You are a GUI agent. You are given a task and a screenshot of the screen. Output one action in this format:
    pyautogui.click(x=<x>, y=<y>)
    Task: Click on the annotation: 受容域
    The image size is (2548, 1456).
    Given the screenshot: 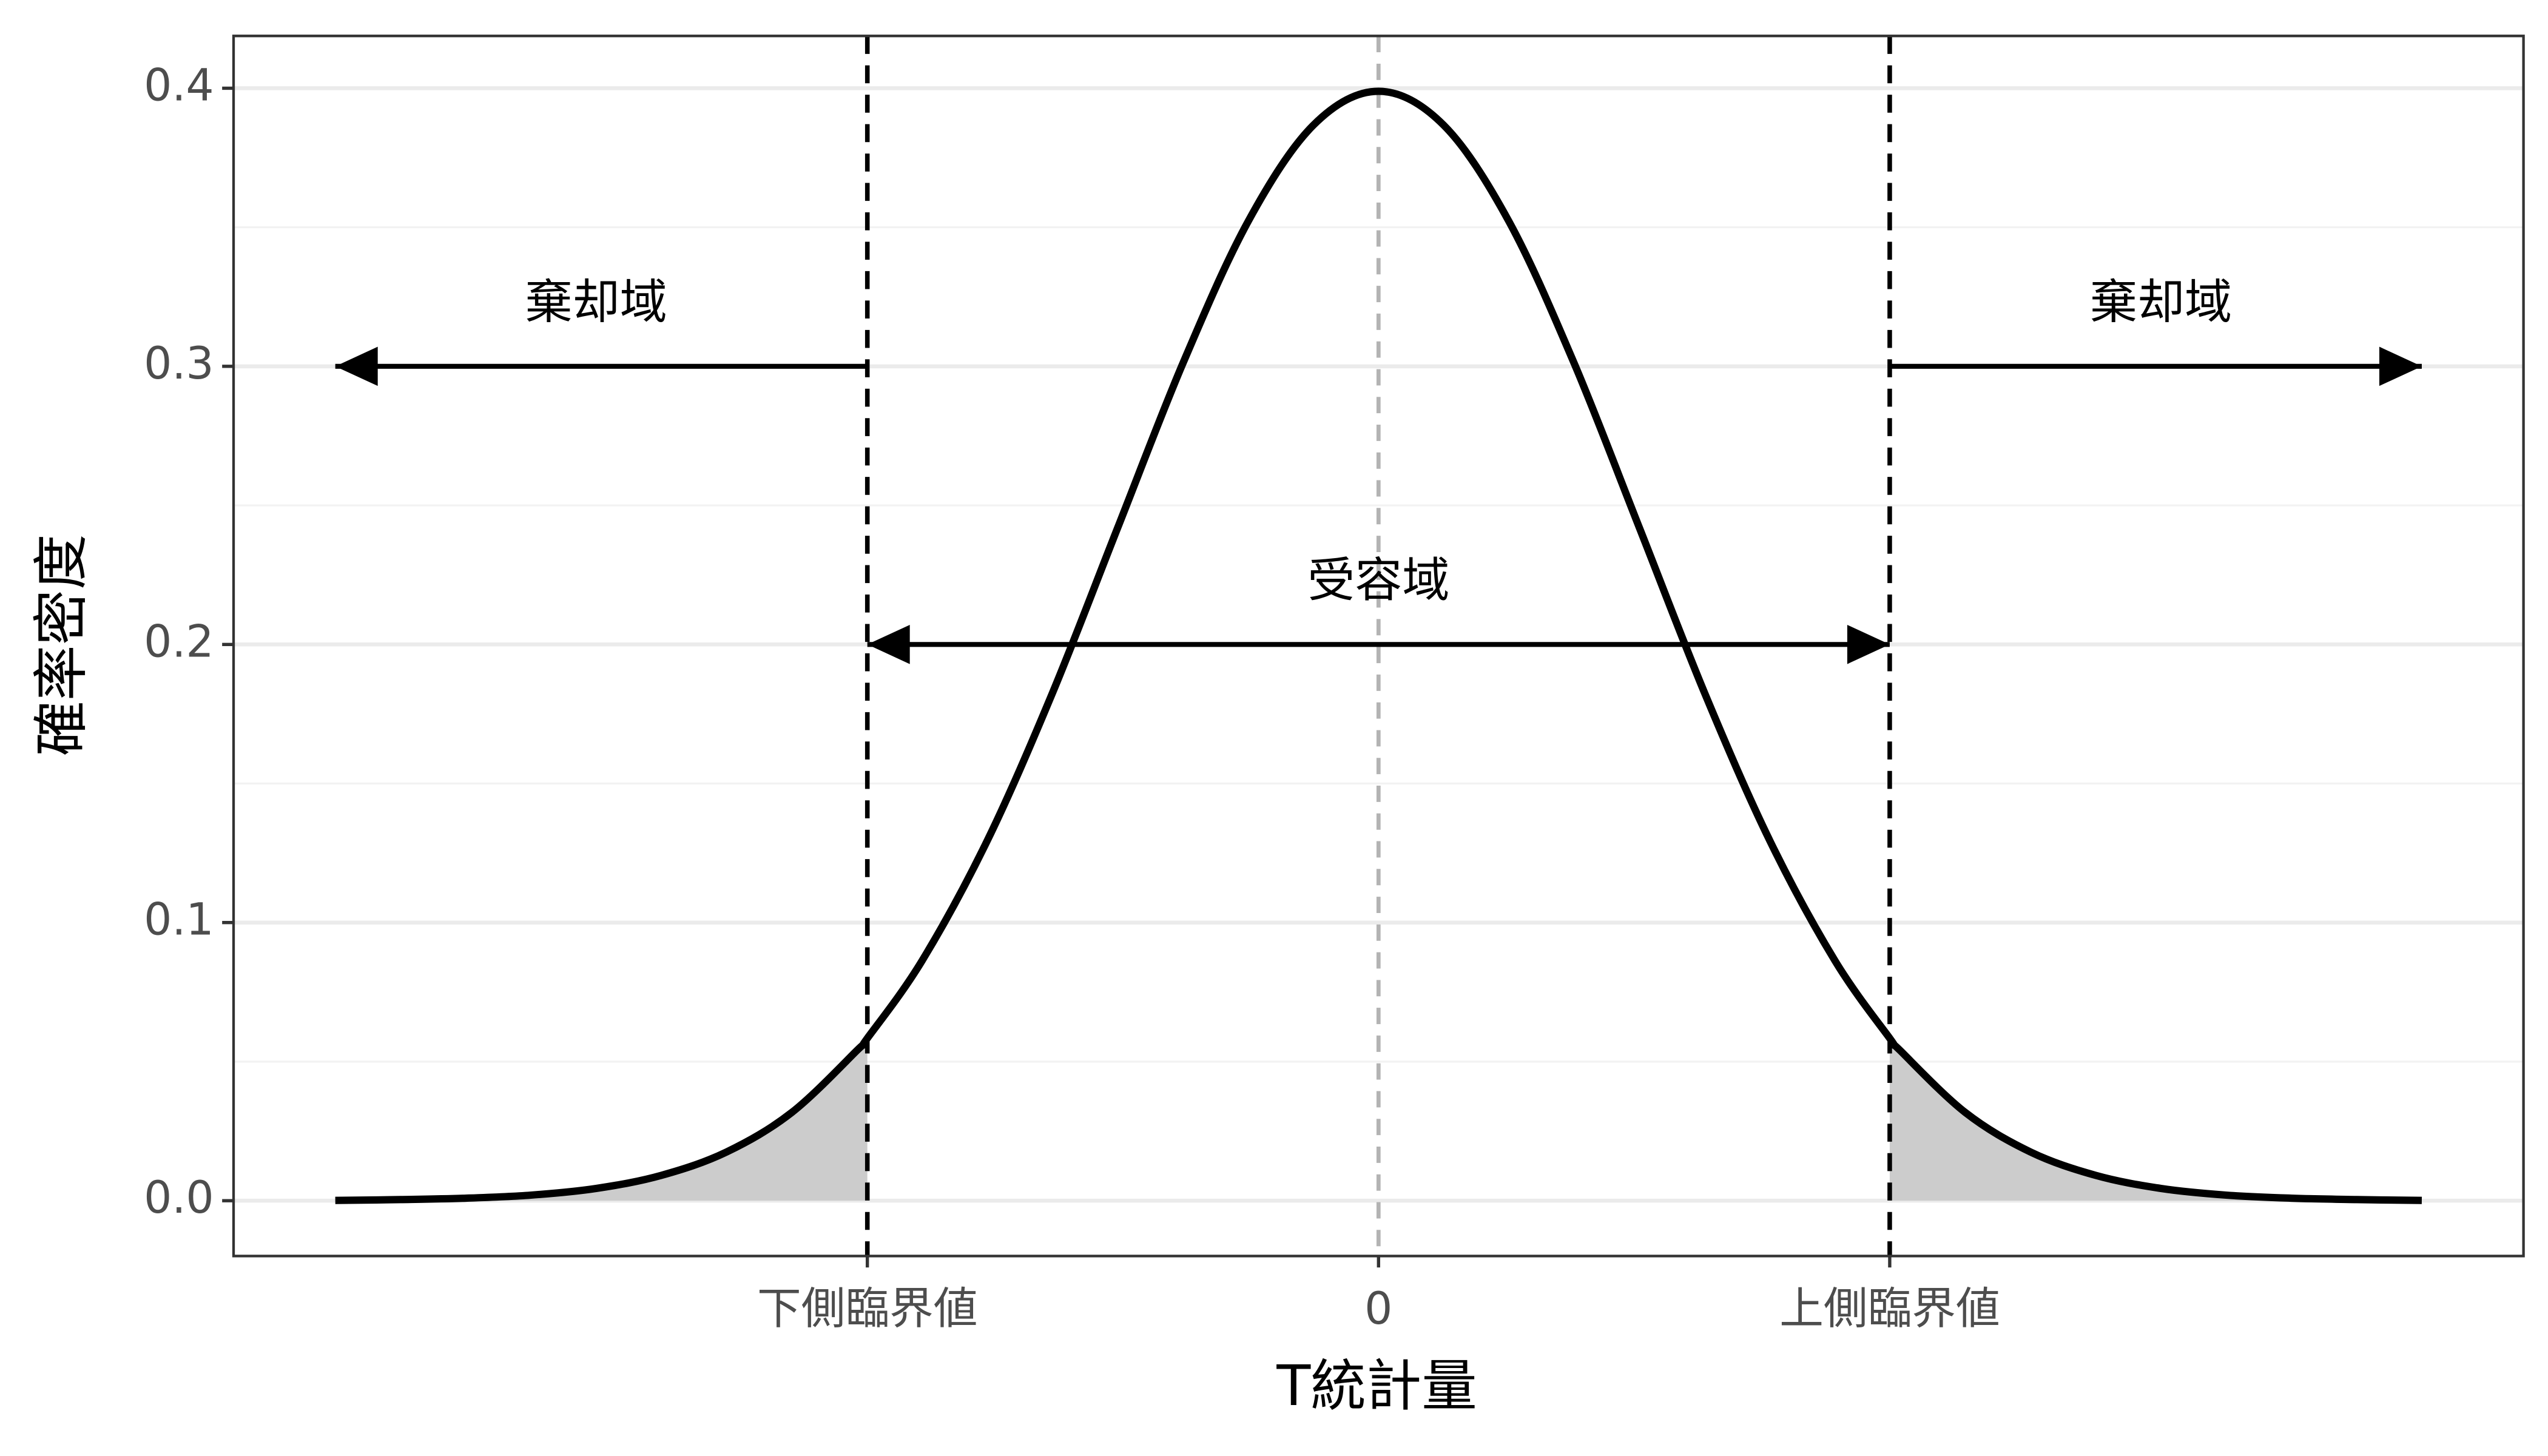 What is the action you would take?
    pyautogui.click(x=1378, y=580)
    